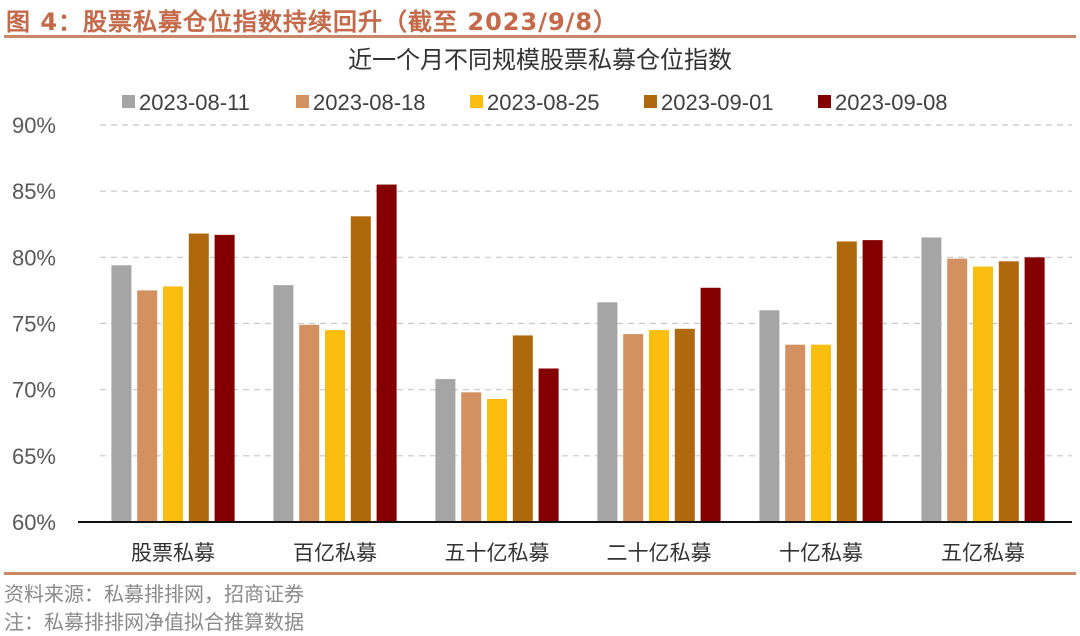  What do you see at coordinates (522, 428) in the screenshot?
I see `bar-2023-09-01-五十亿私募` at bounding box center [522, 428].